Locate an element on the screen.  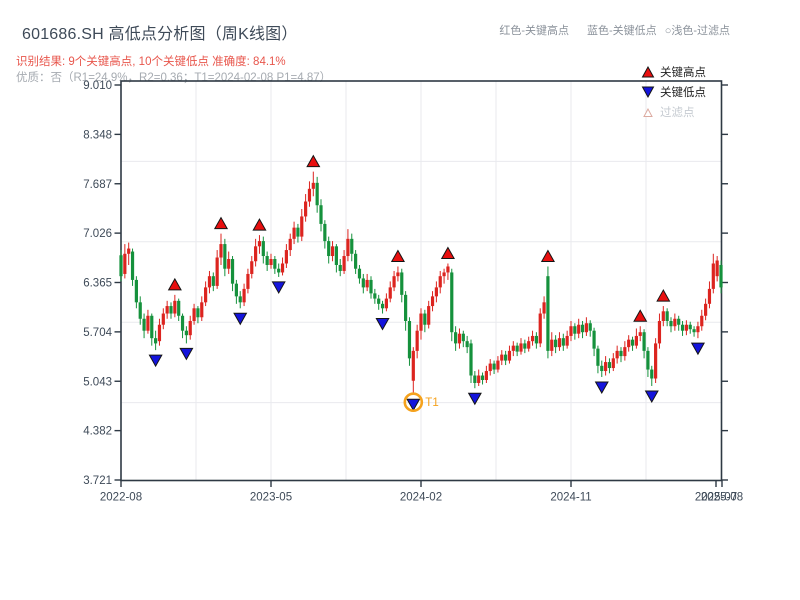
legend-item-key-low: 关键低点 is located at coordinates (686, 92).